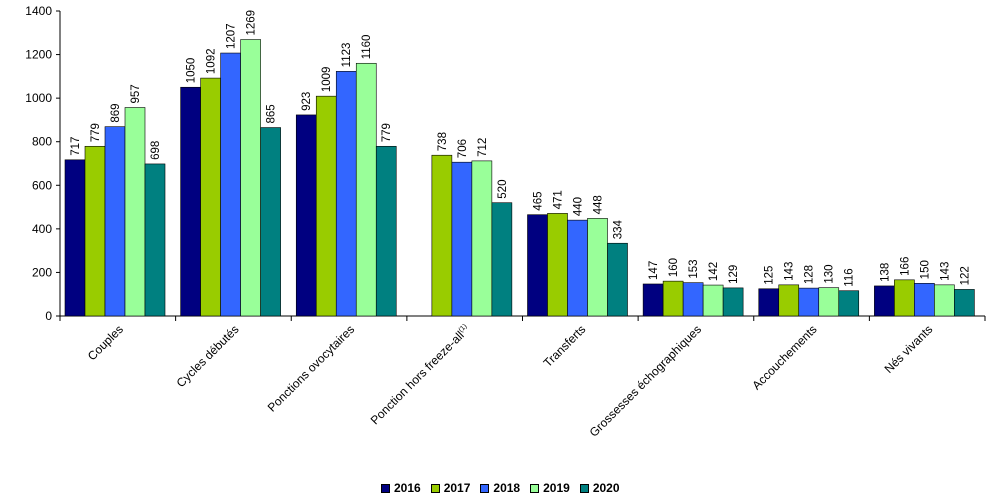 Image resolution: width=1000 pixels, height=500 pixels. Describe the element at coordinates (965, 275) in the screenshot. I see `data-label: 122` at that location.